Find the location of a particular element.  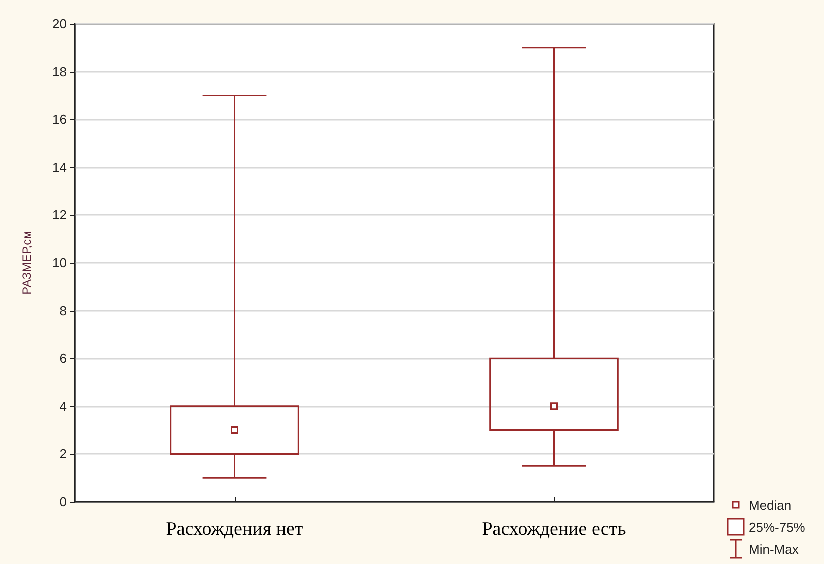

text: Min-Max is located at coordinates (774, 549).